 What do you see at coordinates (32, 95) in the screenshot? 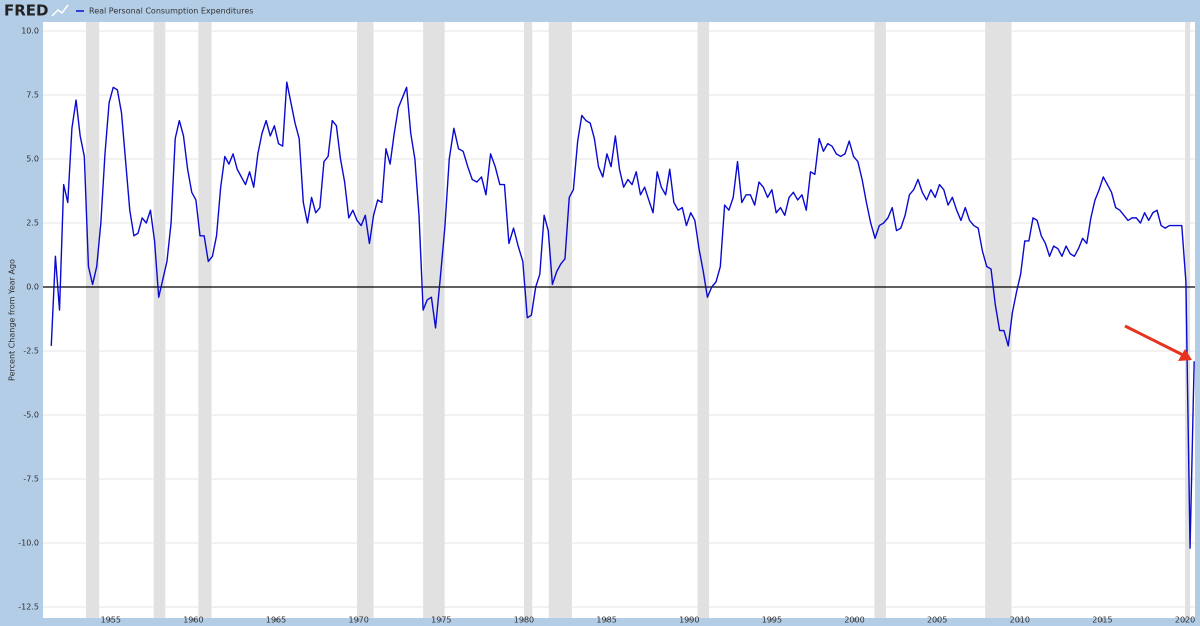
I see `y-tick-label: 7.5` at bounding box center [32, 95].